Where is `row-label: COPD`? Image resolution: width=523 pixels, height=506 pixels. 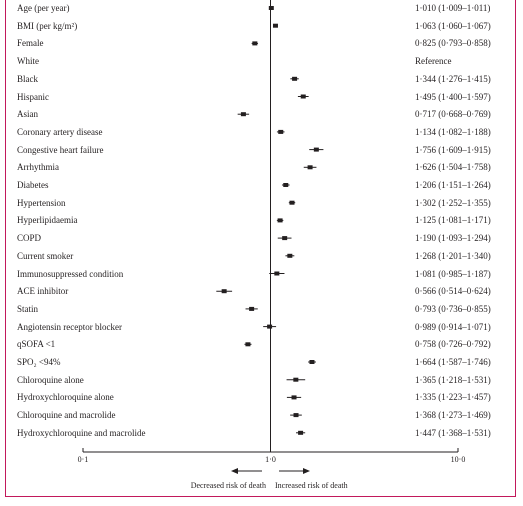 row-label: COPD is located at coordinates (29, 238).